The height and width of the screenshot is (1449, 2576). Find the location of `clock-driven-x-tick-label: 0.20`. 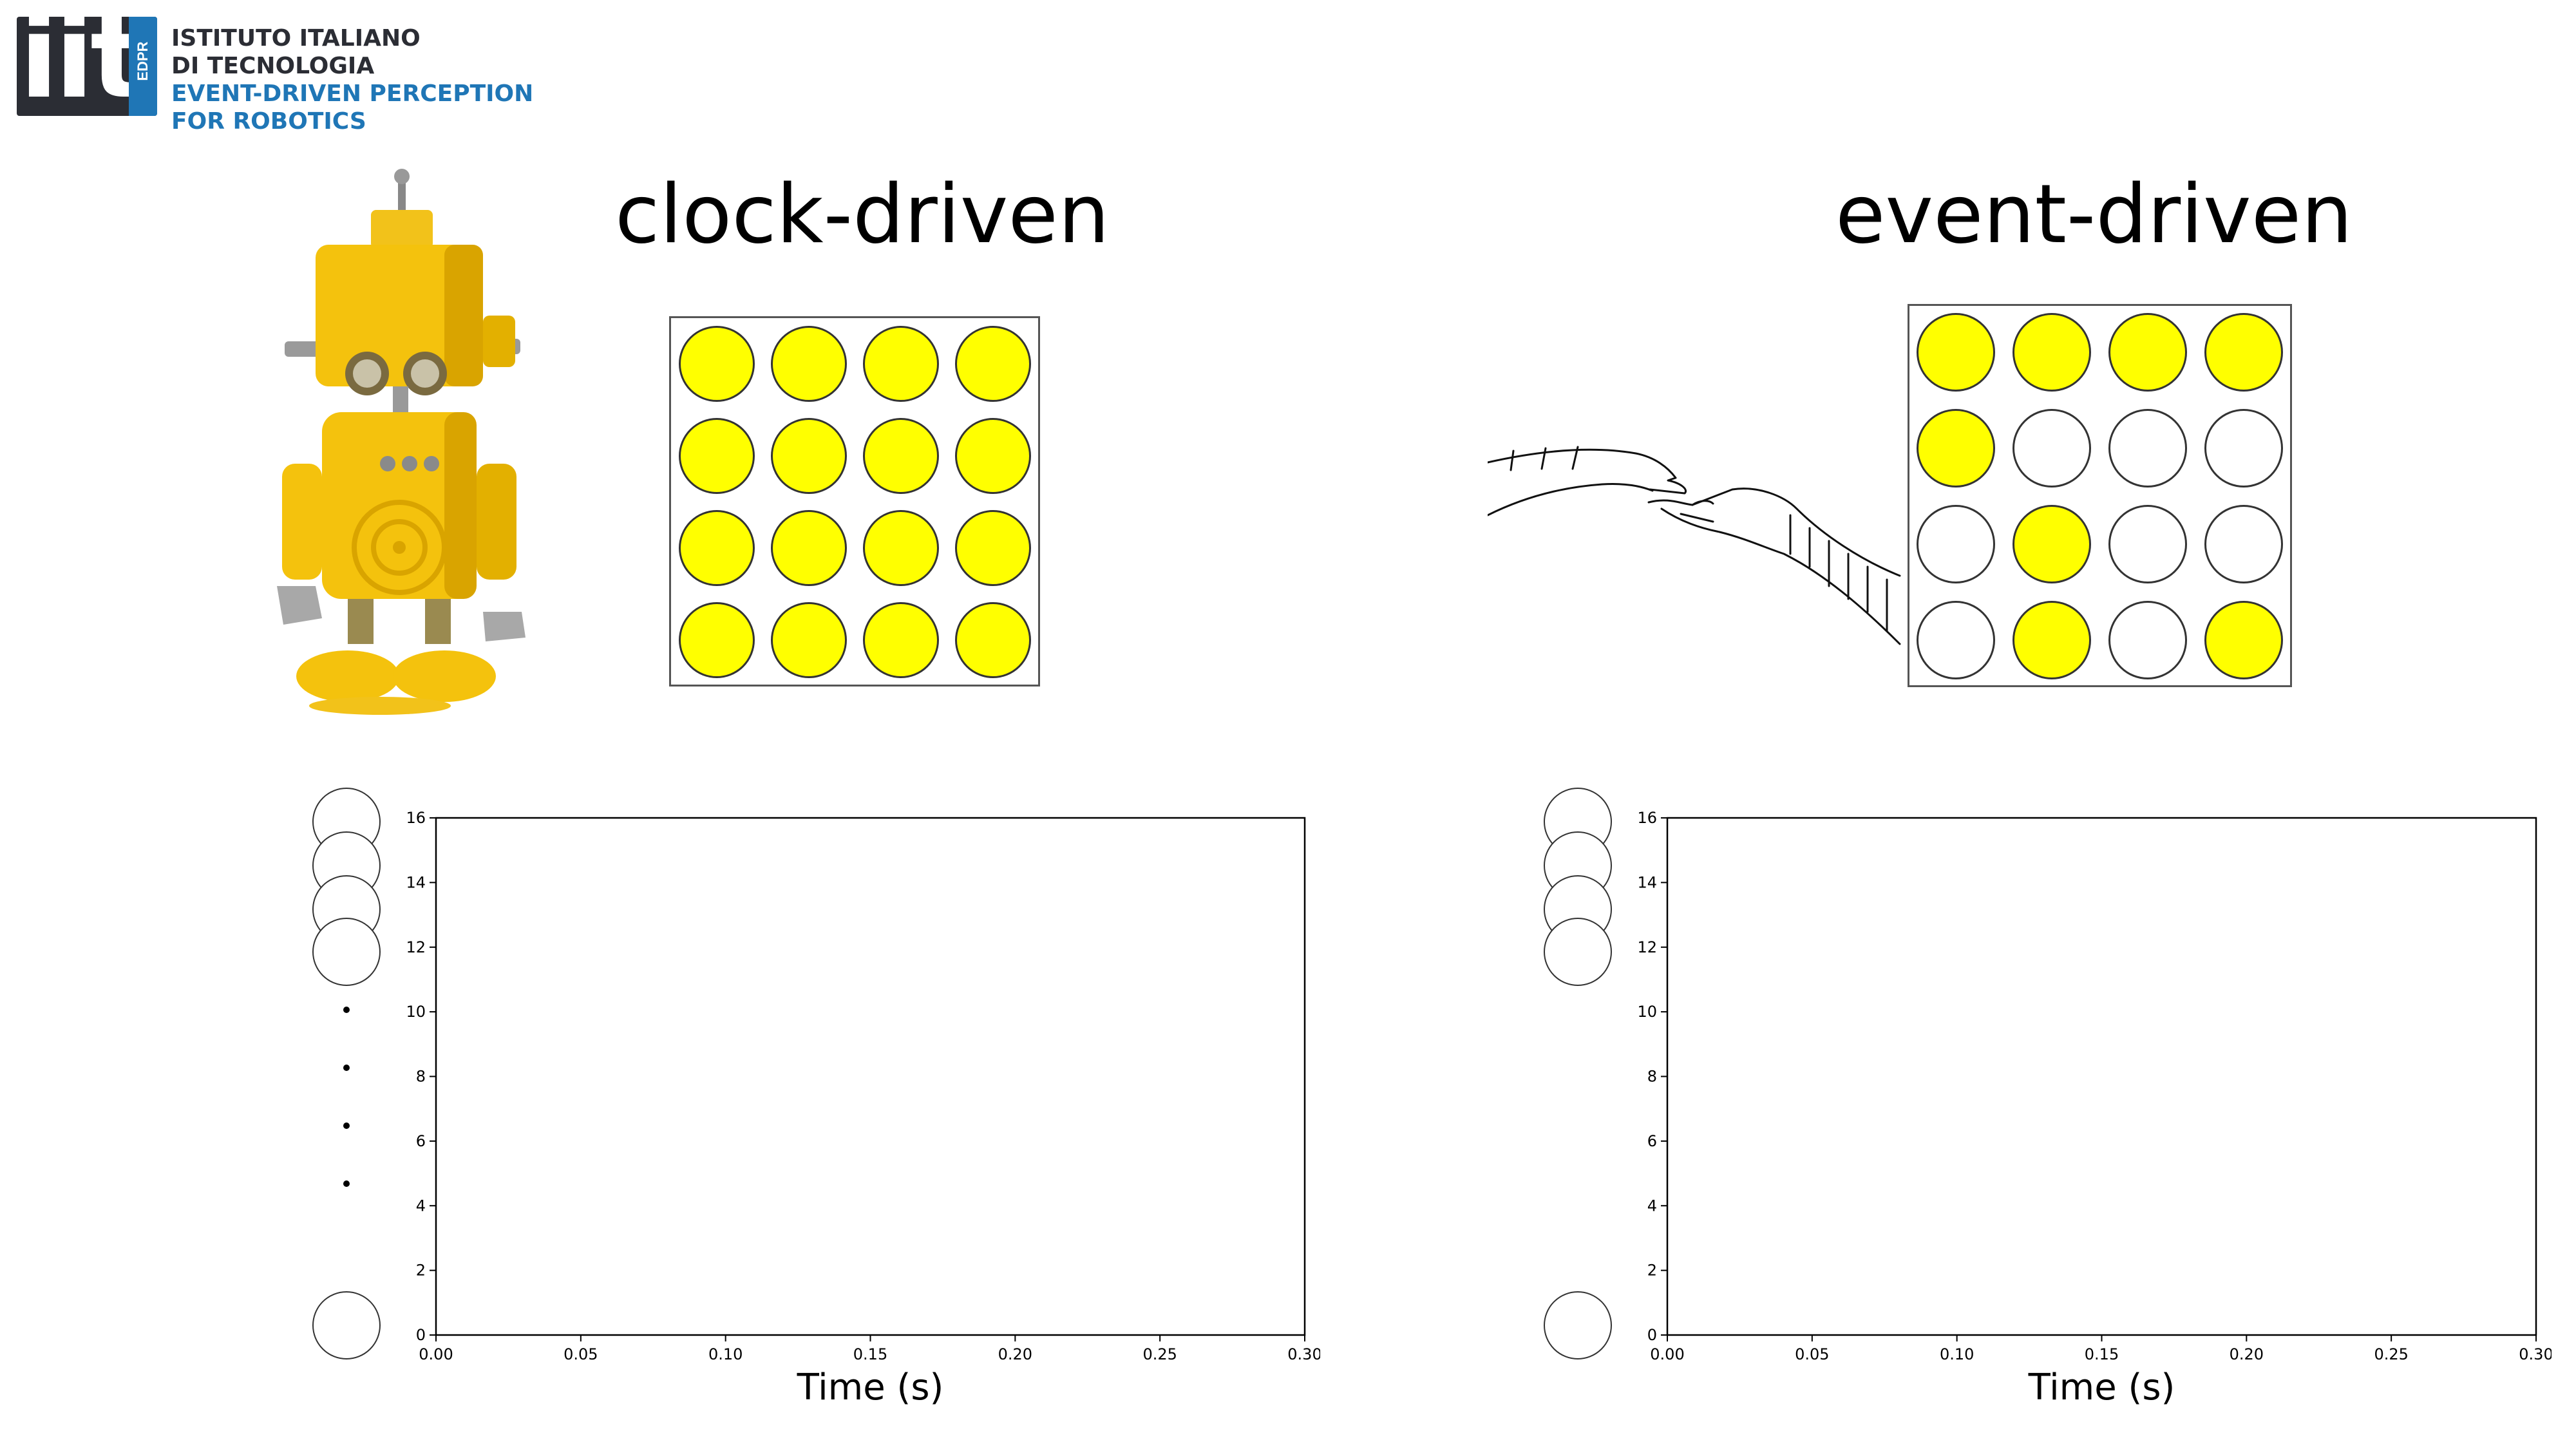

clock-driven-x-tick-label: 0.20 is located at coordinates (1015, 1354).